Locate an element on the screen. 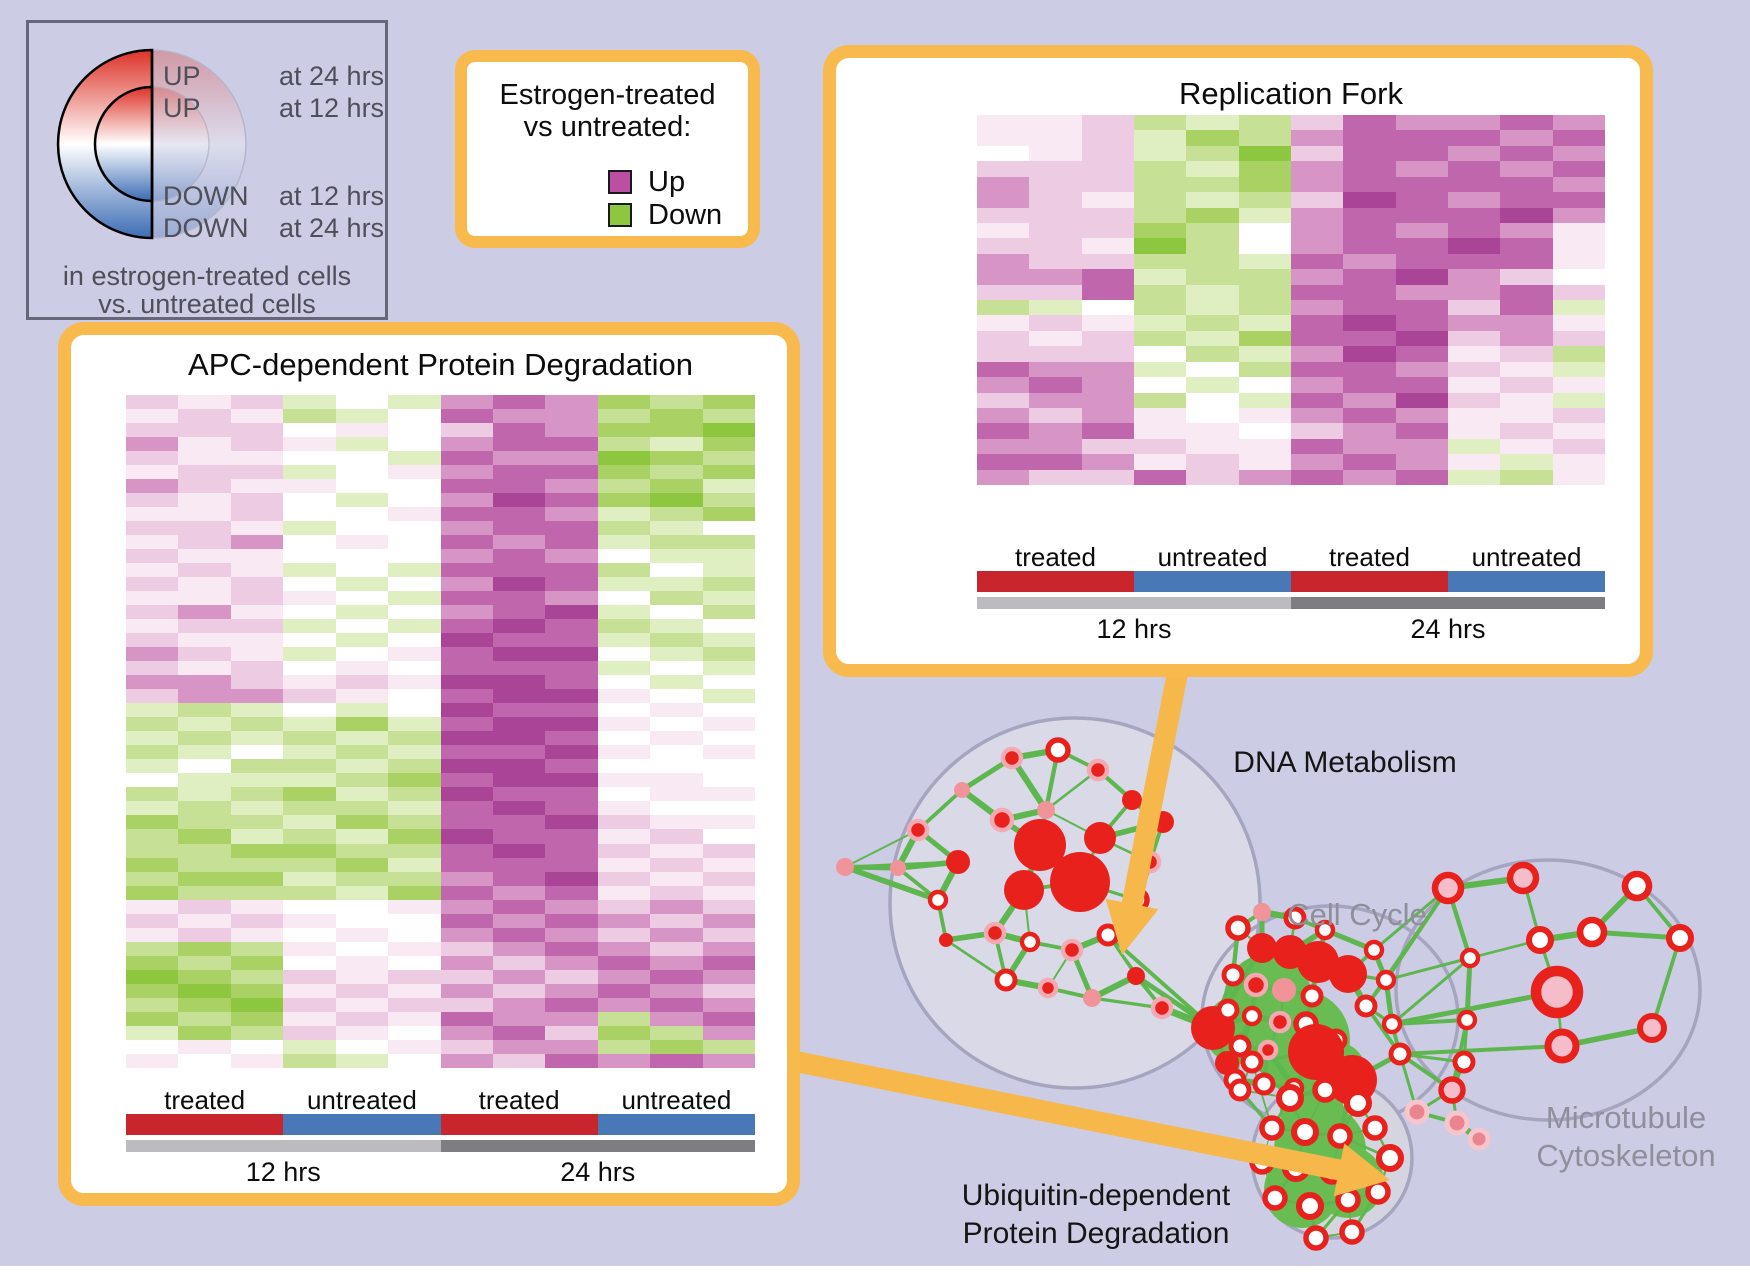  rf-heatmap is located at coordinates (1291, 300).